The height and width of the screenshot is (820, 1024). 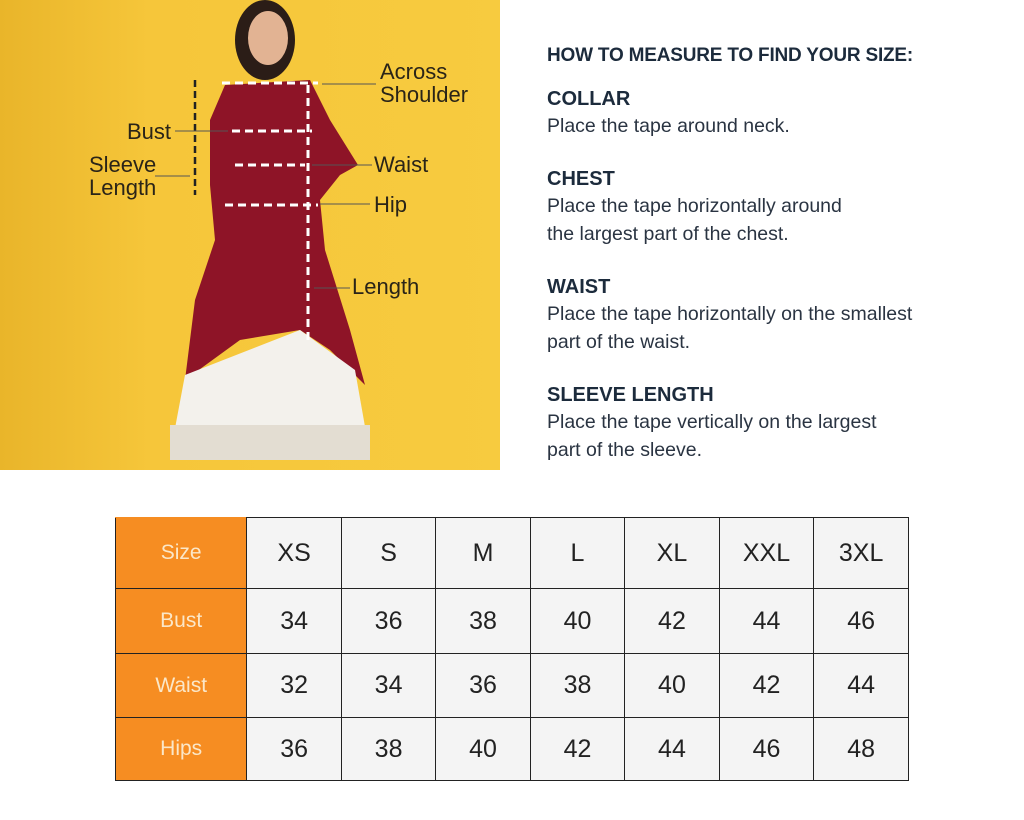 What do you see at coordinates (625, 450) in the screenshot?
I see `section-text: part of the sleeve.` at bounding box center [625, 450].